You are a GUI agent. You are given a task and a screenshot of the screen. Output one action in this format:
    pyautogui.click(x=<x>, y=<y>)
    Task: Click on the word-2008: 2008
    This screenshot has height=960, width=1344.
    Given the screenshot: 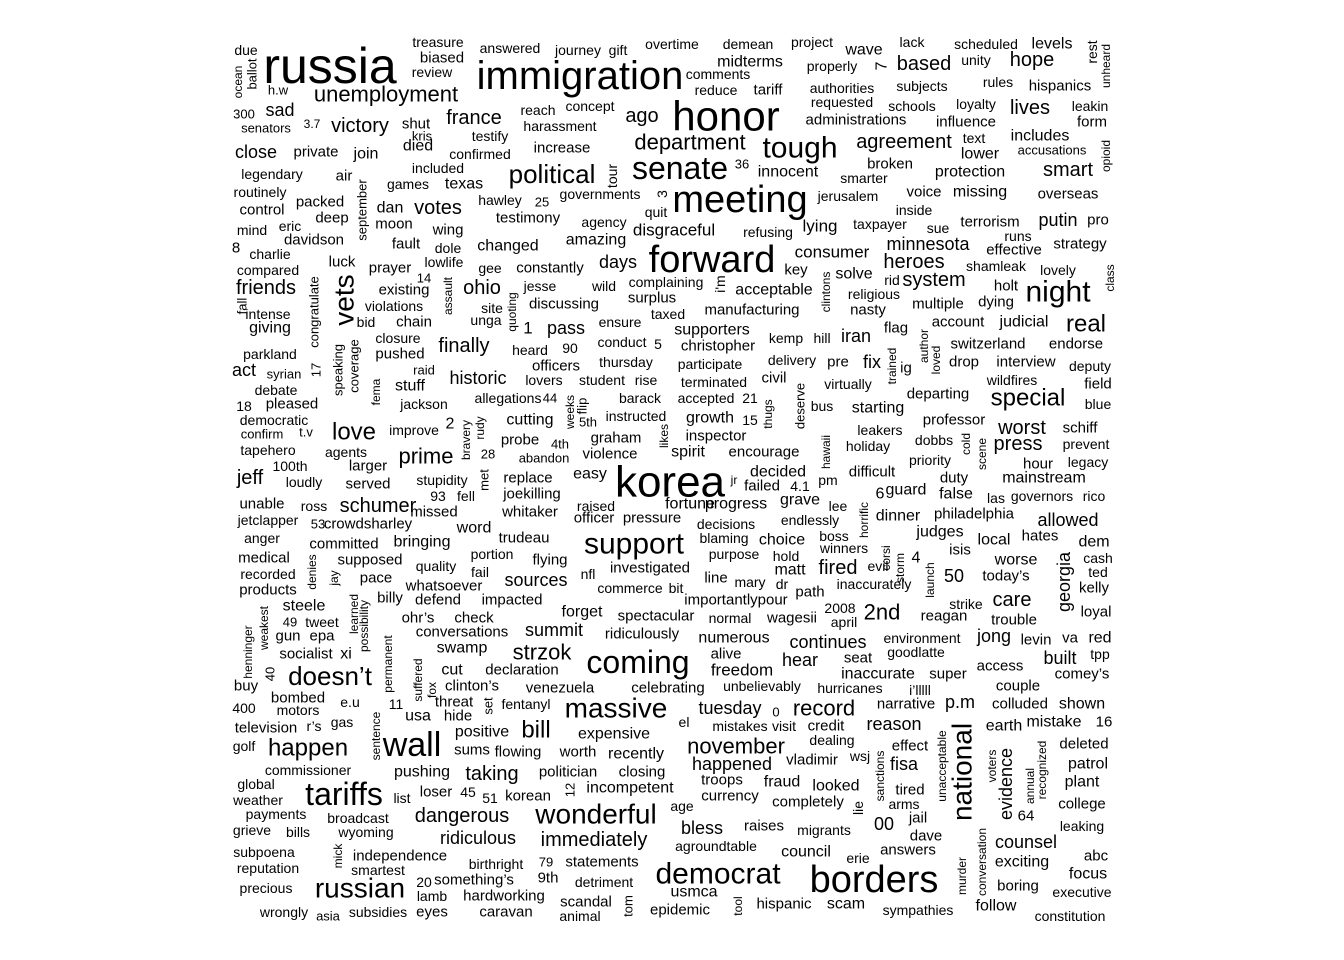 What is the action you would take?
    pyautogui.click(x=839, y=608)
    